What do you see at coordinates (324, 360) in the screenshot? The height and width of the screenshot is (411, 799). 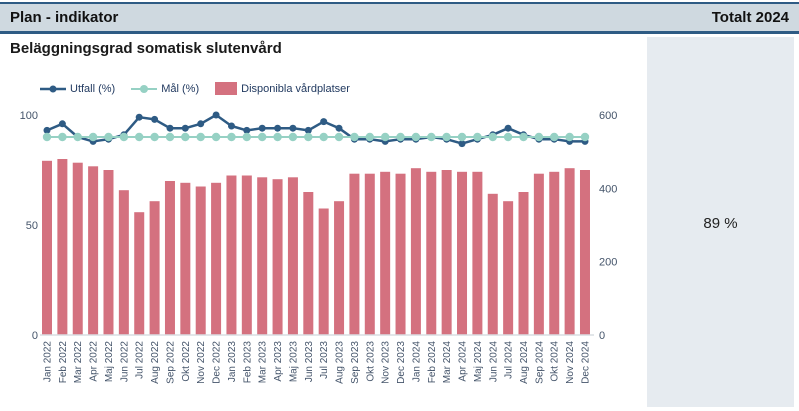 I see `x-label-Jul 2023: Jul 2023` at bounding box center [324, 360].